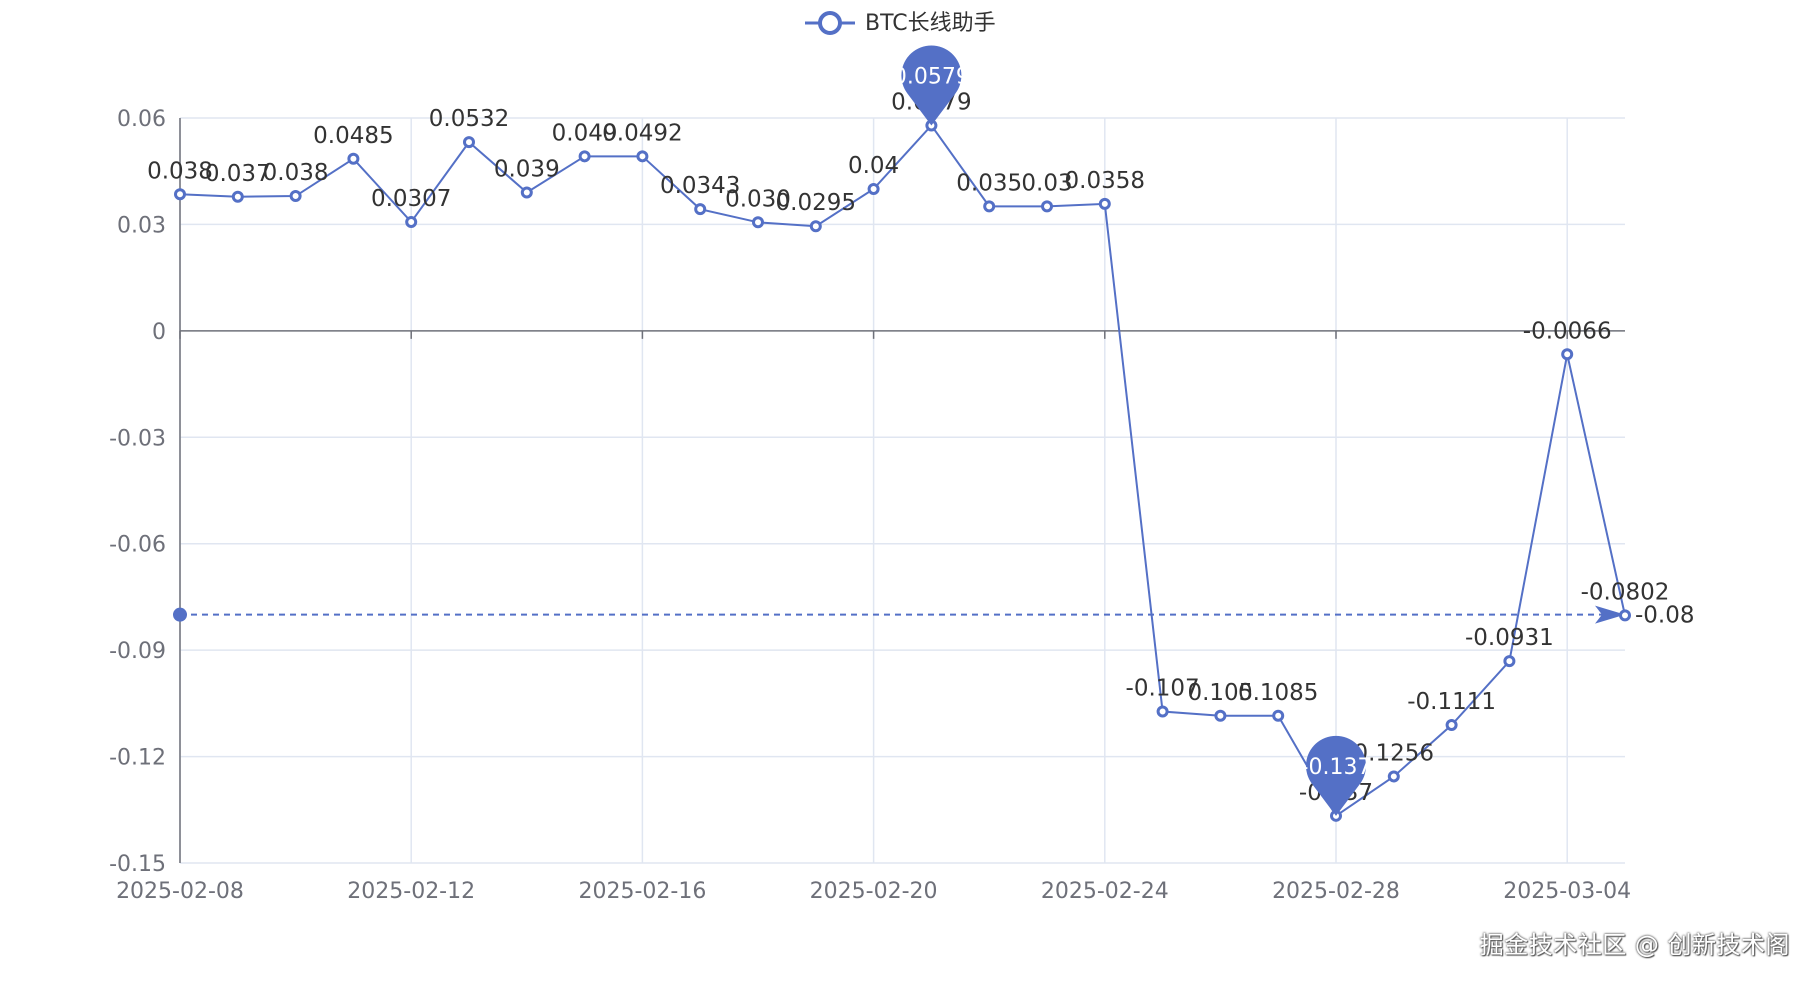  What do you see at coordinates (469, 119) in the screenshot?
I see `data-label: 0.0532` at bounding box center [469, 119].